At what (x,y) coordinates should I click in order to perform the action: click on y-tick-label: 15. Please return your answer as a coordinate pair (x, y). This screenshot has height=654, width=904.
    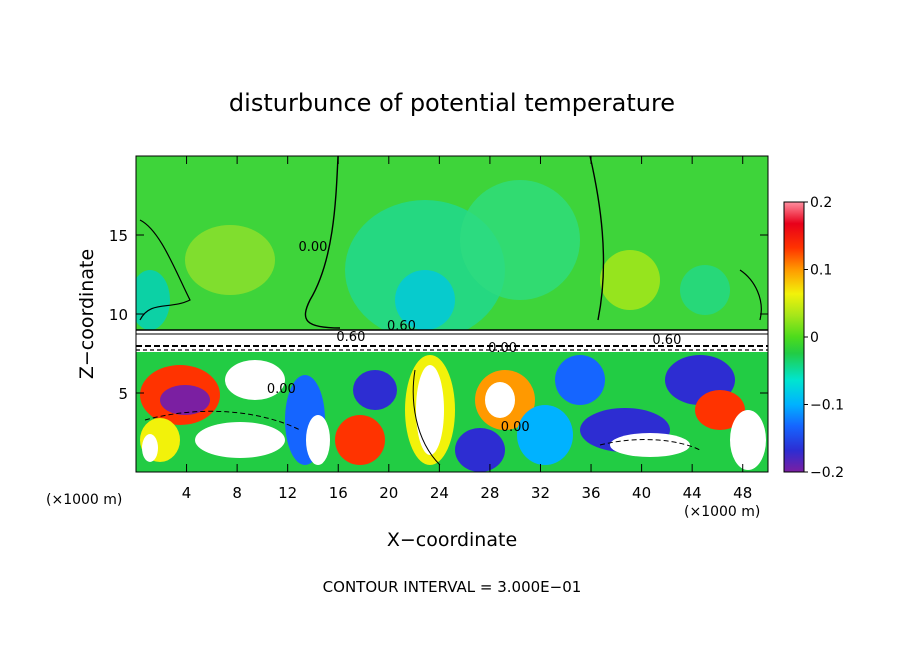
    Looking at the image, I should click on (118, 236).